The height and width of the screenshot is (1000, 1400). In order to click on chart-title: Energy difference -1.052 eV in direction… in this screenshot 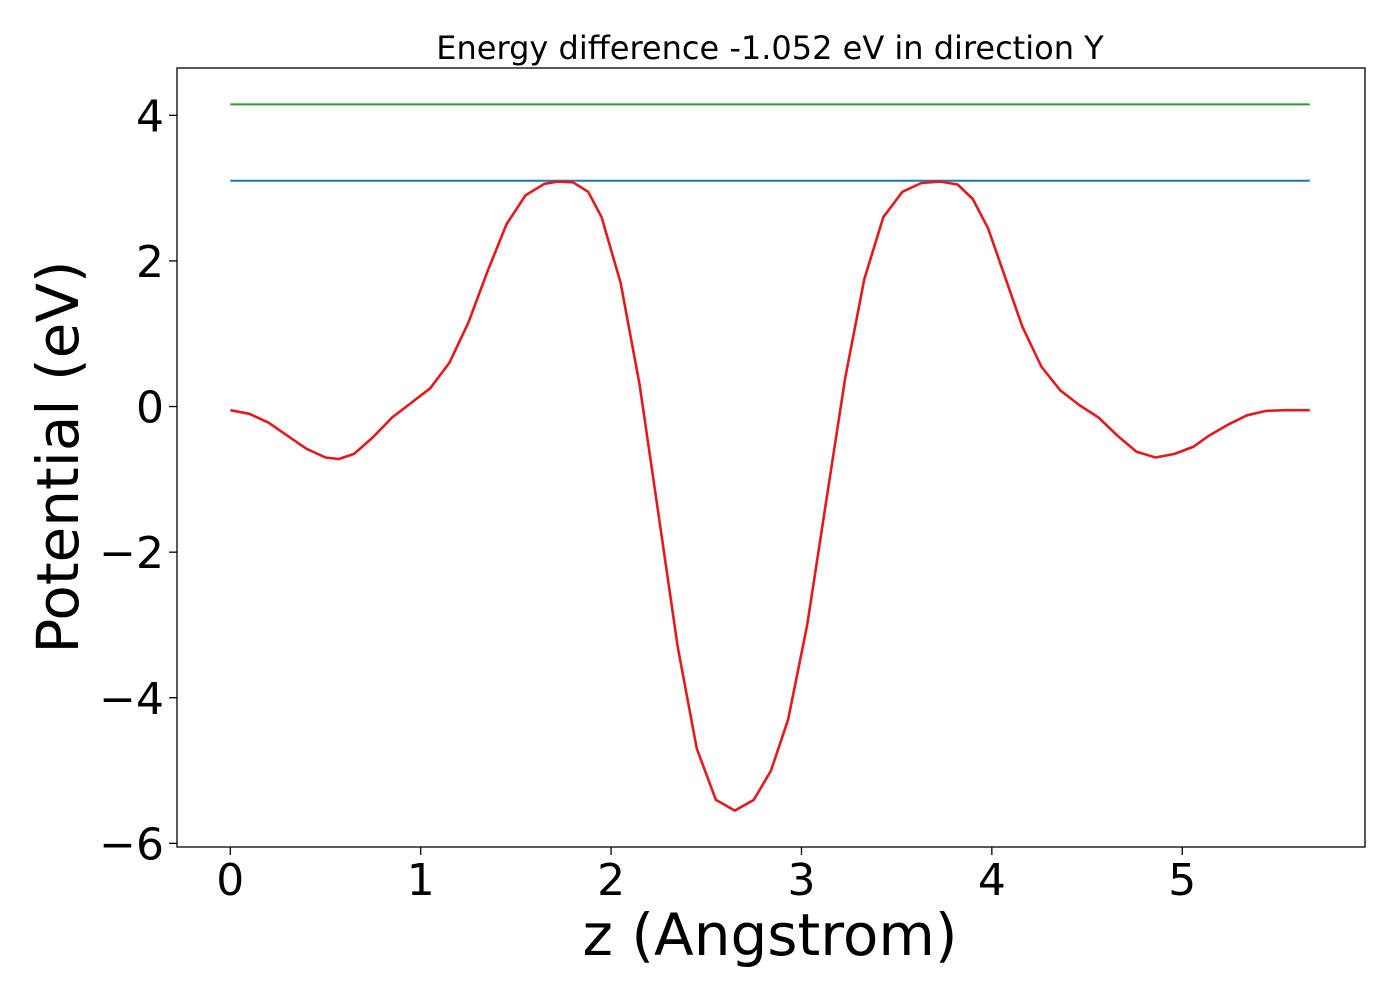, I will do `click(770, 48)`.